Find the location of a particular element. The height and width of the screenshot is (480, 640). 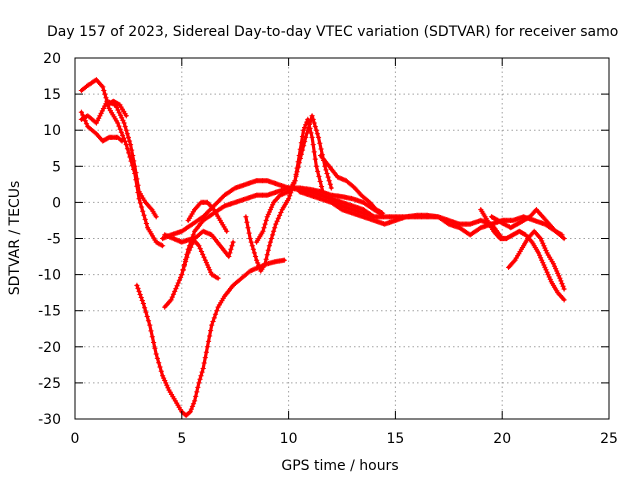

x-tick-label: 15 is located at coordinates (395, 439).